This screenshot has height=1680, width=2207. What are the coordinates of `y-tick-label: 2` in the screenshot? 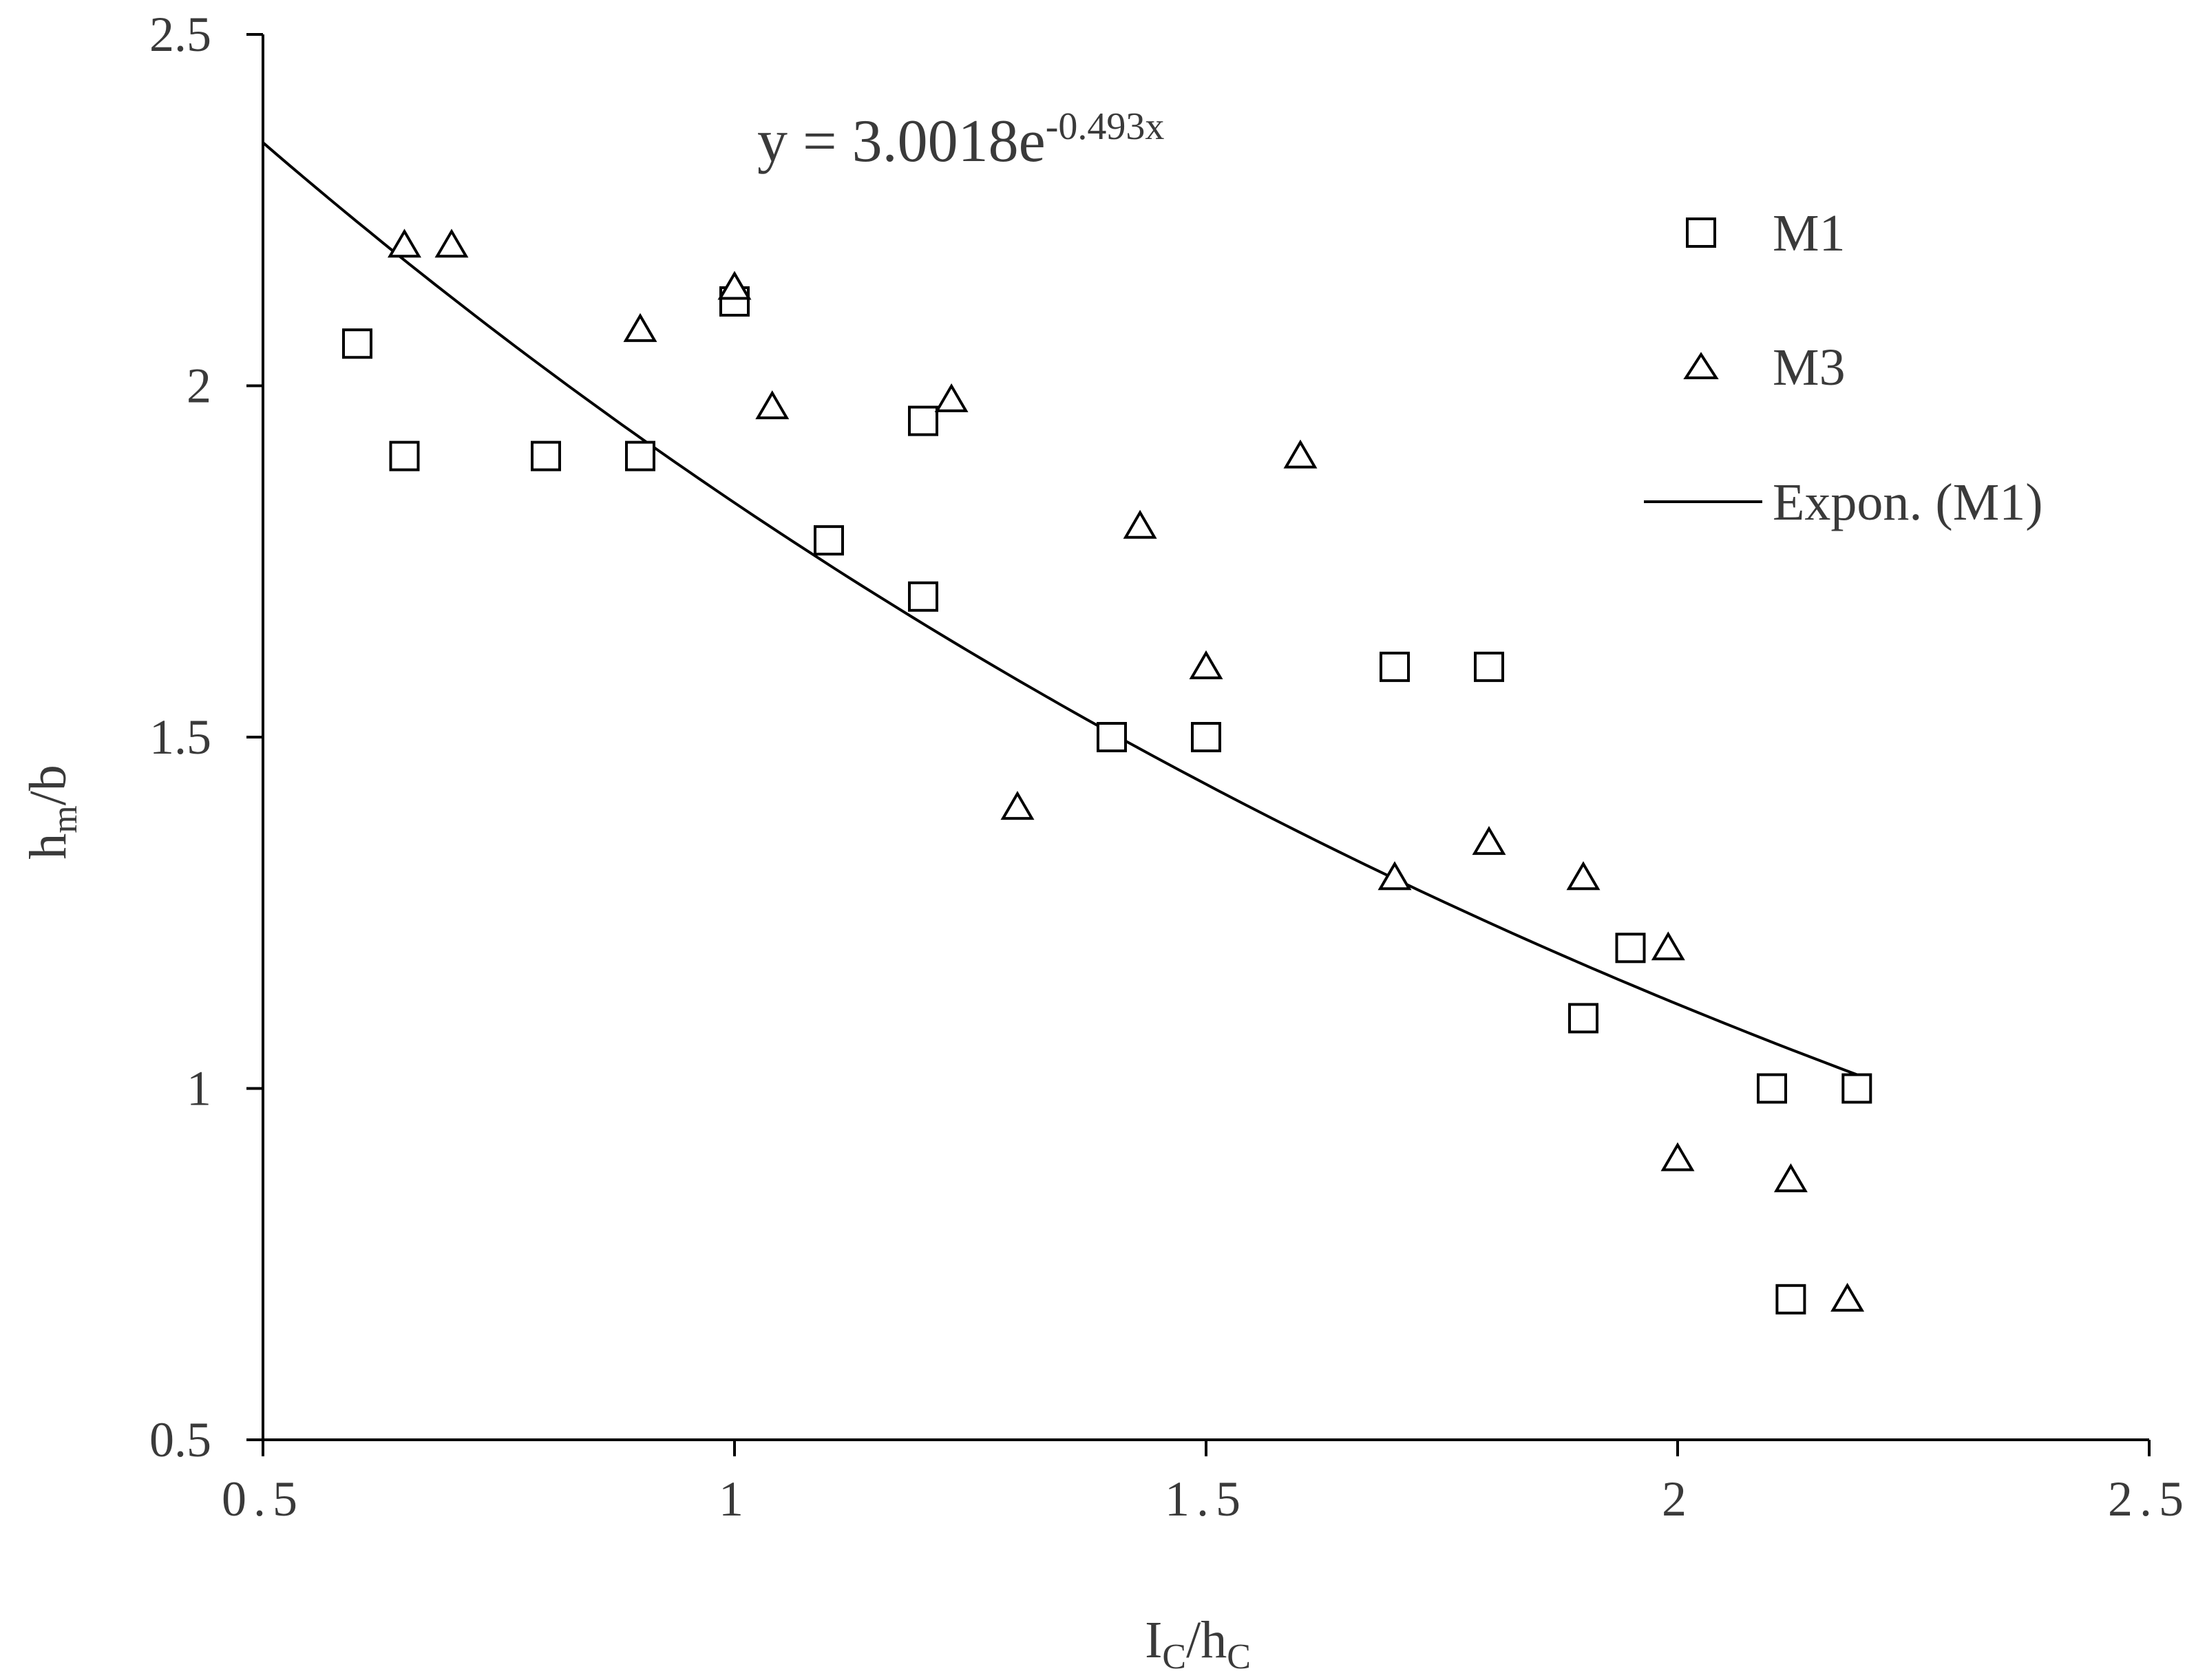 It's located at (199, 386).